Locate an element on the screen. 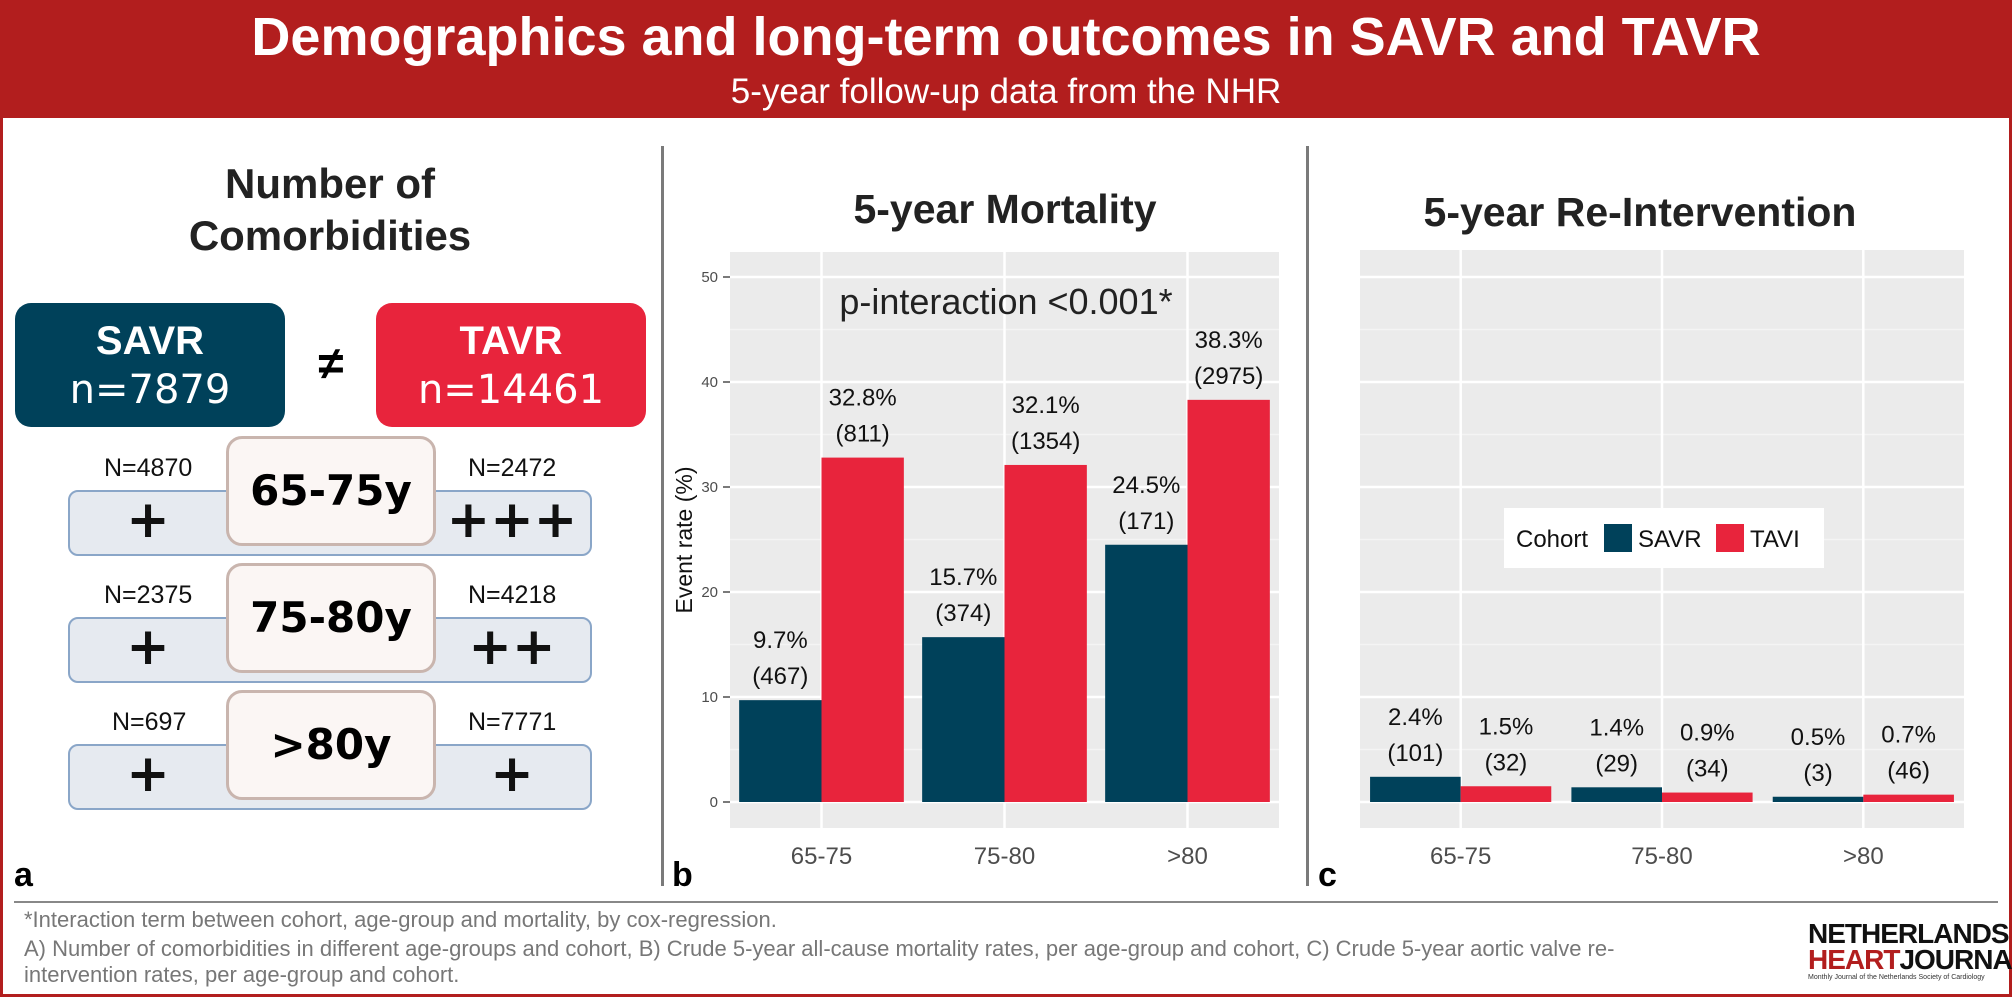 This screenshot has height=997, width=2012. reintervention-data-label-count: (34) is located at coordinates (1707, 769).